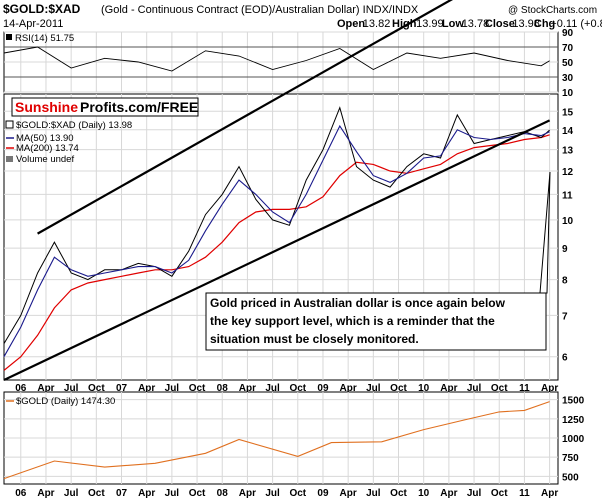 The image size is (602, 502). What do you see at coordinates (139, 107) in the screenshot?
I see `brand-profits: Profits.com/FREE` at bounding box center [139, 107].